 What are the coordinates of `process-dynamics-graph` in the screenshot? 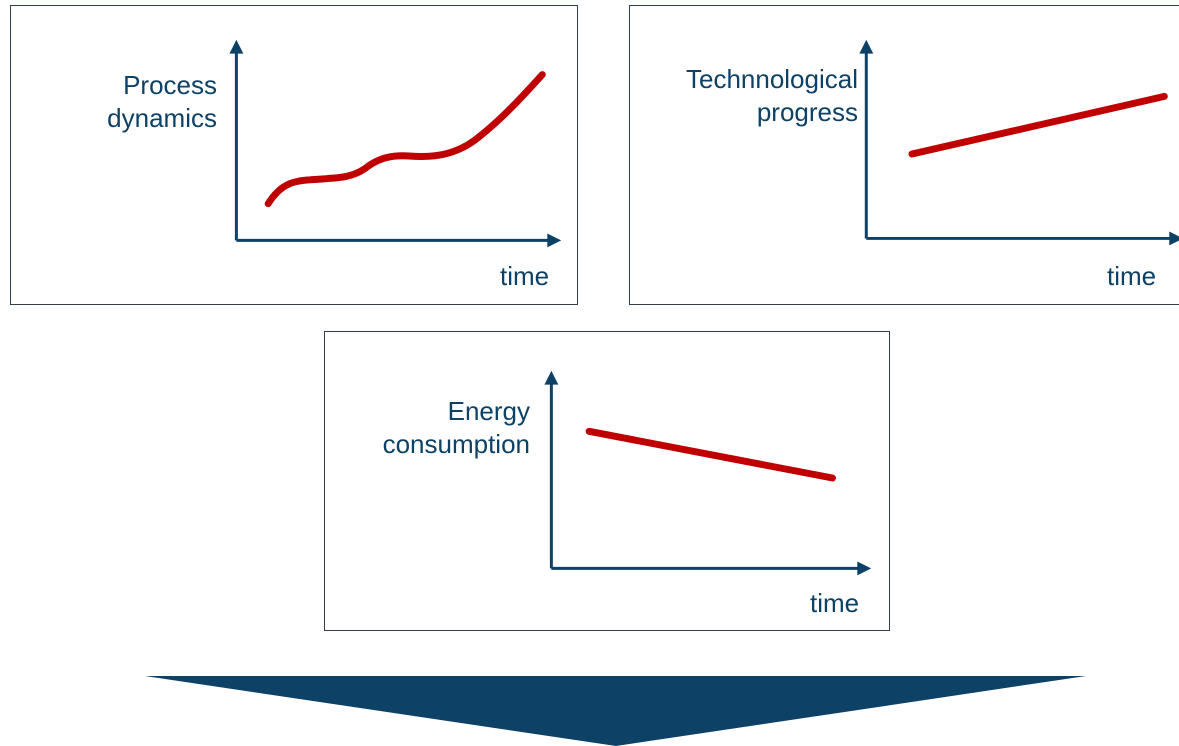 It's located at (395, 143).